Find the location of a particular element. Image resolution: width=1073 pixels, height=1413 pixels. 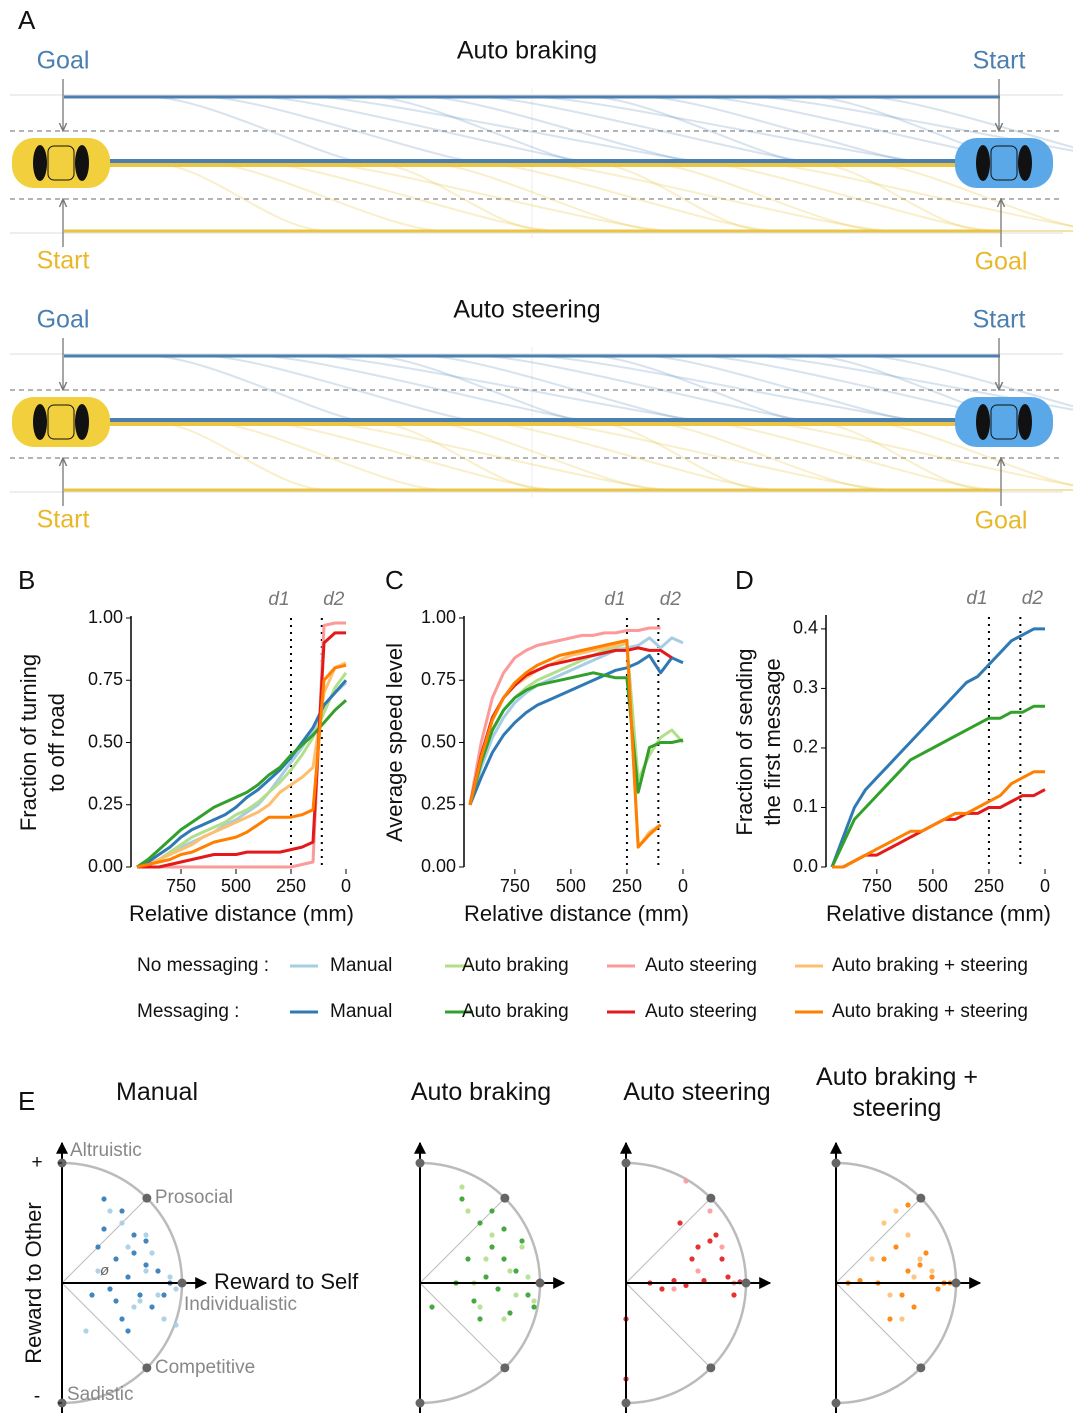

legend-group: No messaging : is located at coordinates (203, 965).